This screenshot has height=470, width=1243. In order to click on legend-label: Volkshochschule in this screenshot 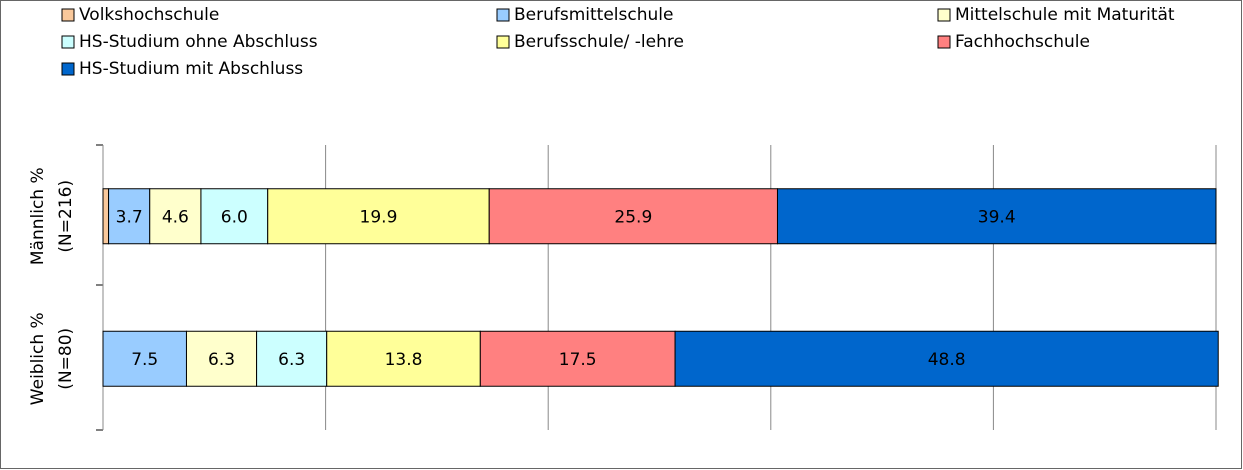, I will do `click(149, 15)`.